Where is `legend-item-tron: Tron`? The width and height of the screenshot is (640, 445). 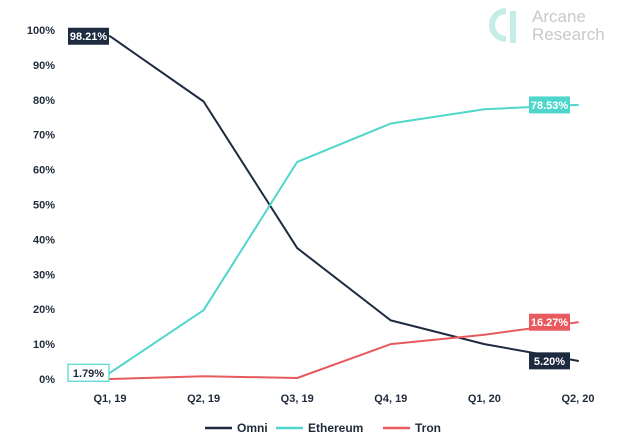
legend-item-tron: Tron is located at coordinates (412, 428).